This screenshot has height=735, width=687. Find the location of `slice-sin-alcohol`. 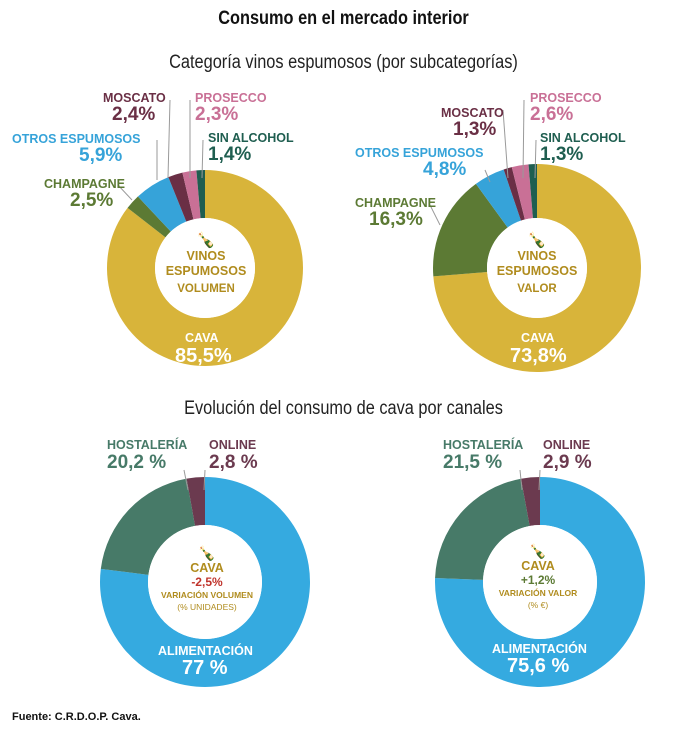

slice-sin-alcohol is located at coordinates (200, 194).